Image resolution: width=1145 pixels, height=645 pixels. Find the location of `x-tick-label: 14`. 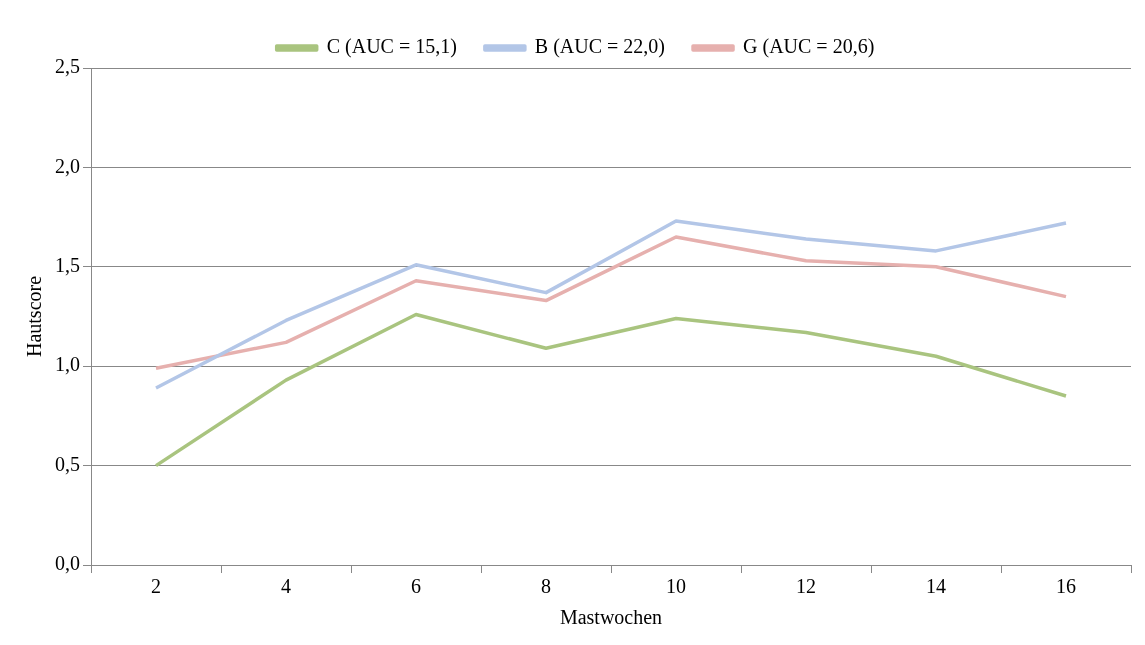

x-tick-label: 14 is located at coordinates (936, 586).